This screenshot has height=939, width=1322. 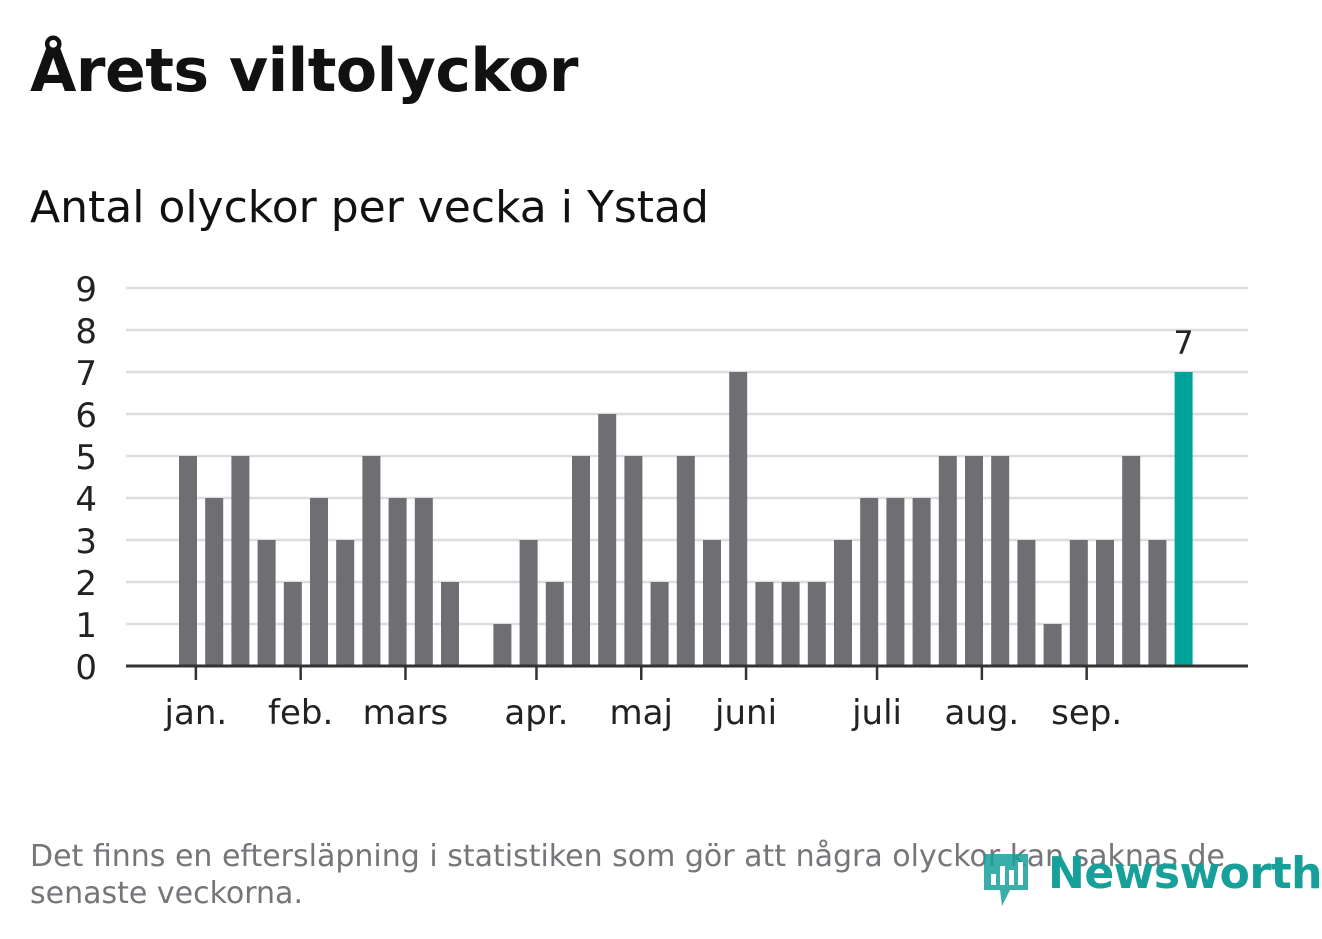 What do you see at coordinates (86, 668) in the screenshot?
I see `y-tick-label: 0` at bounding box center [86, 668].